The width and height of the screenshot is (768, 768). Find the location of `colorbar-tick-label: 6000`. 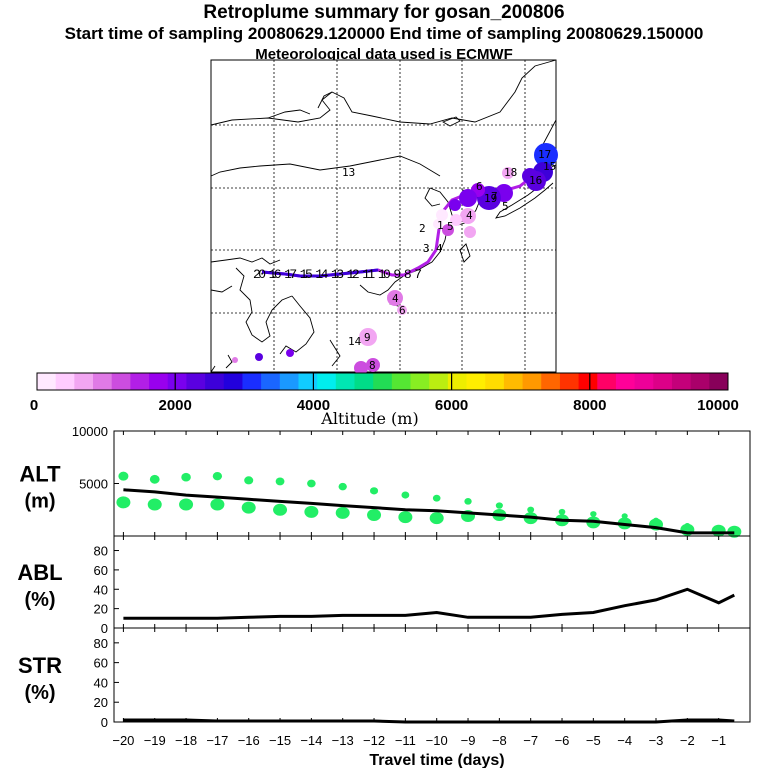

colorbar-tick-label: 6000 is located at coordinates (451, 405).